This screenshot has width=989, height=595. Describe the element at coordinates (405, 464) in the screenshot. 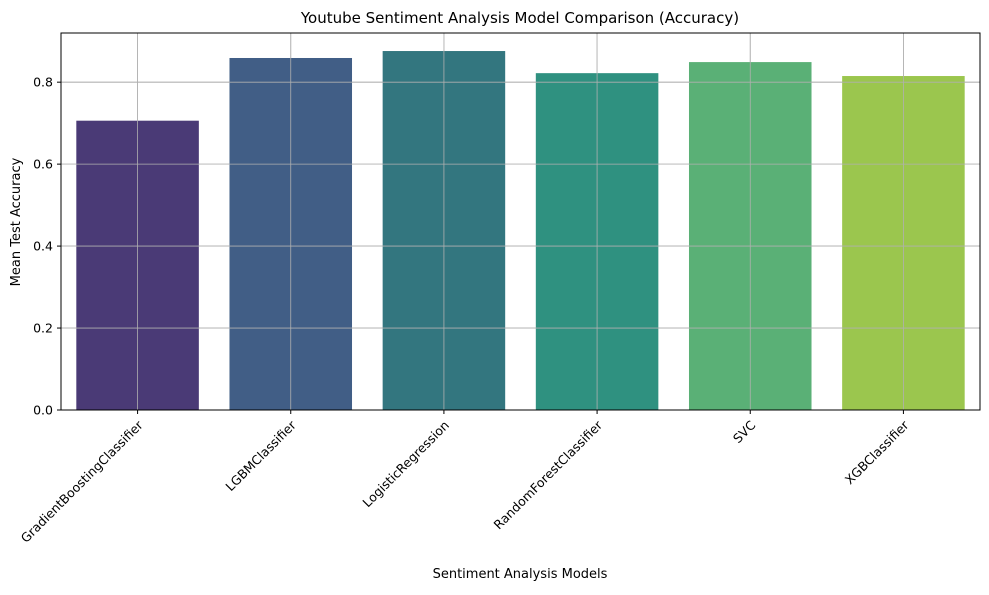

I see `x-tick-label: LogisticRegression` at that location.